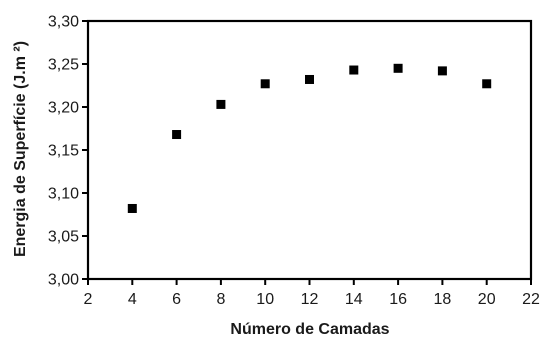  What do you see at coordinates (310, 299) in the screenshot?
I see `x-tick-label: 12` at bounding box center [310, 299].